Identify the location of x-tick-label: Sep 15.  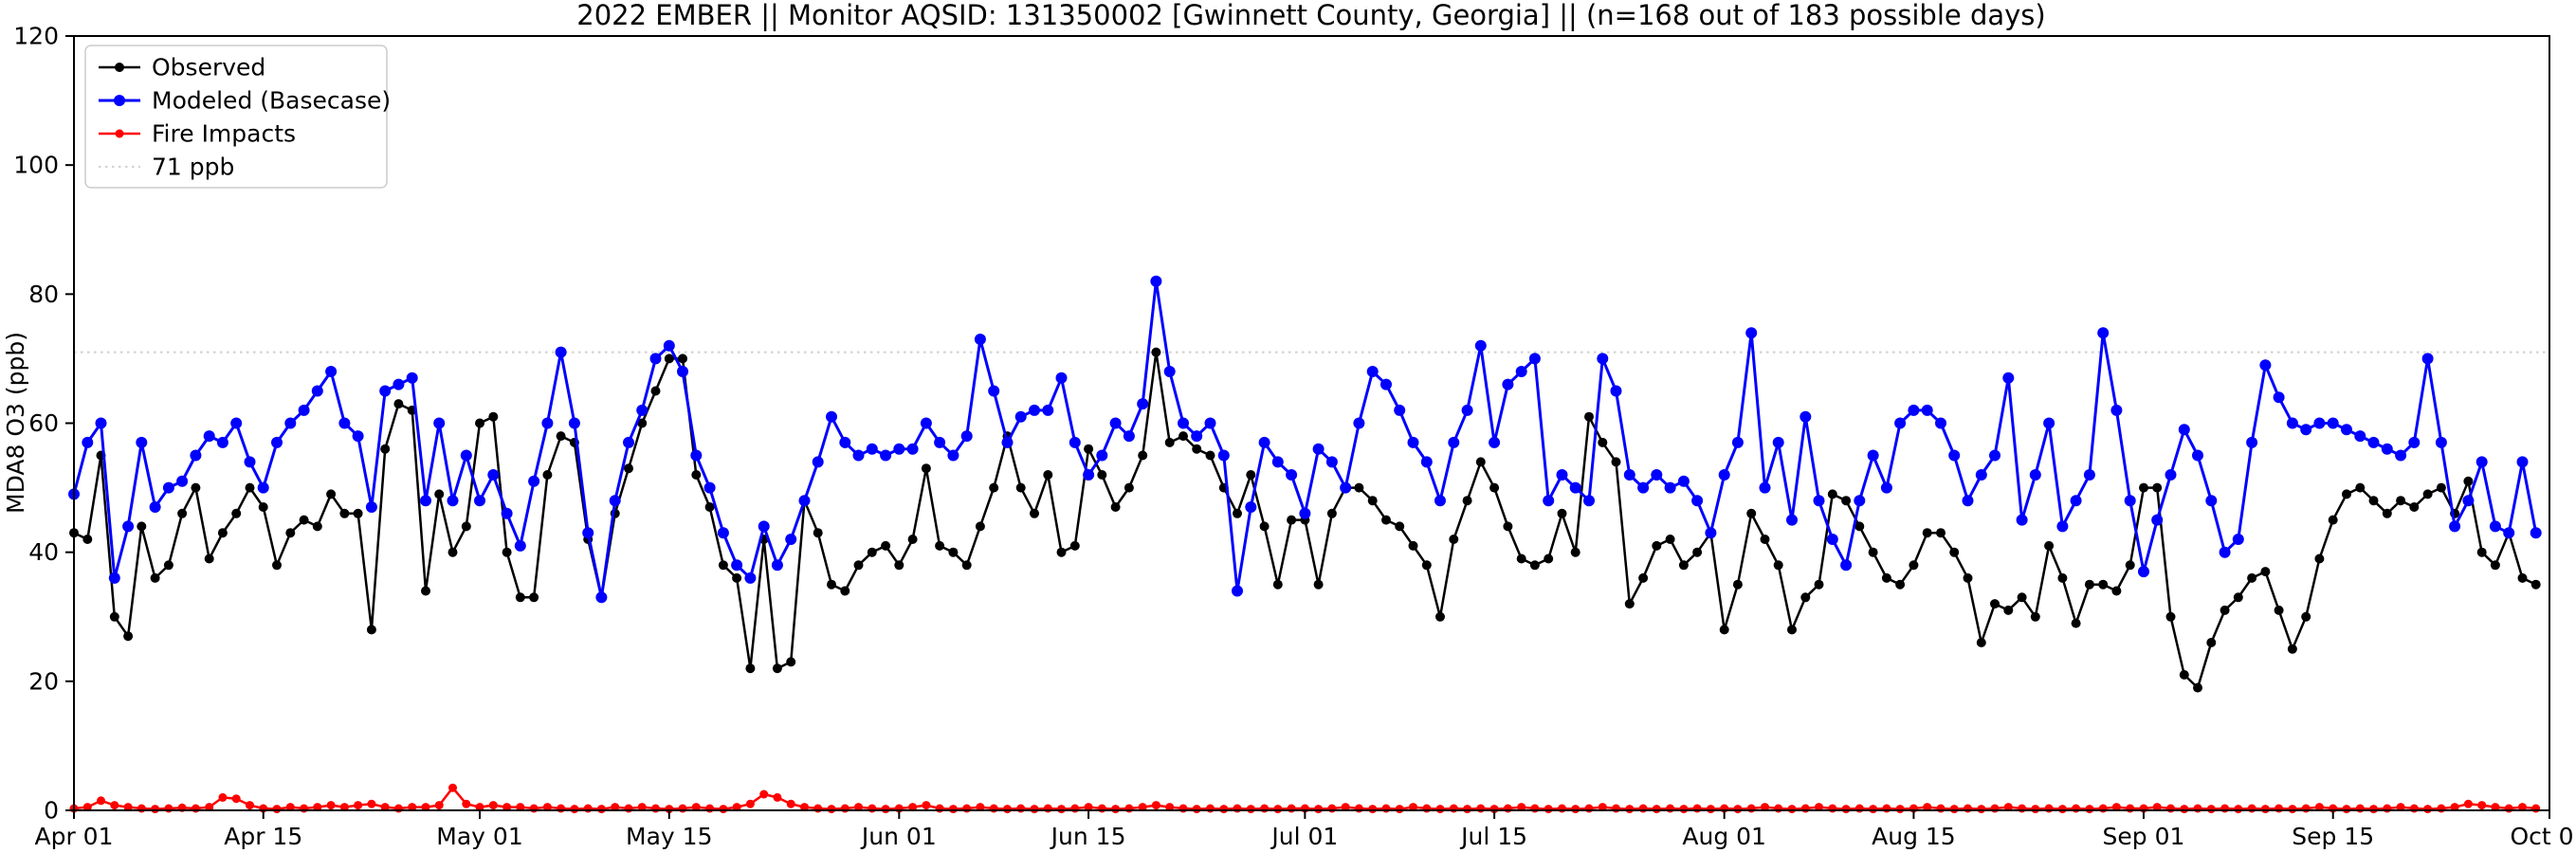
(2333, 836).